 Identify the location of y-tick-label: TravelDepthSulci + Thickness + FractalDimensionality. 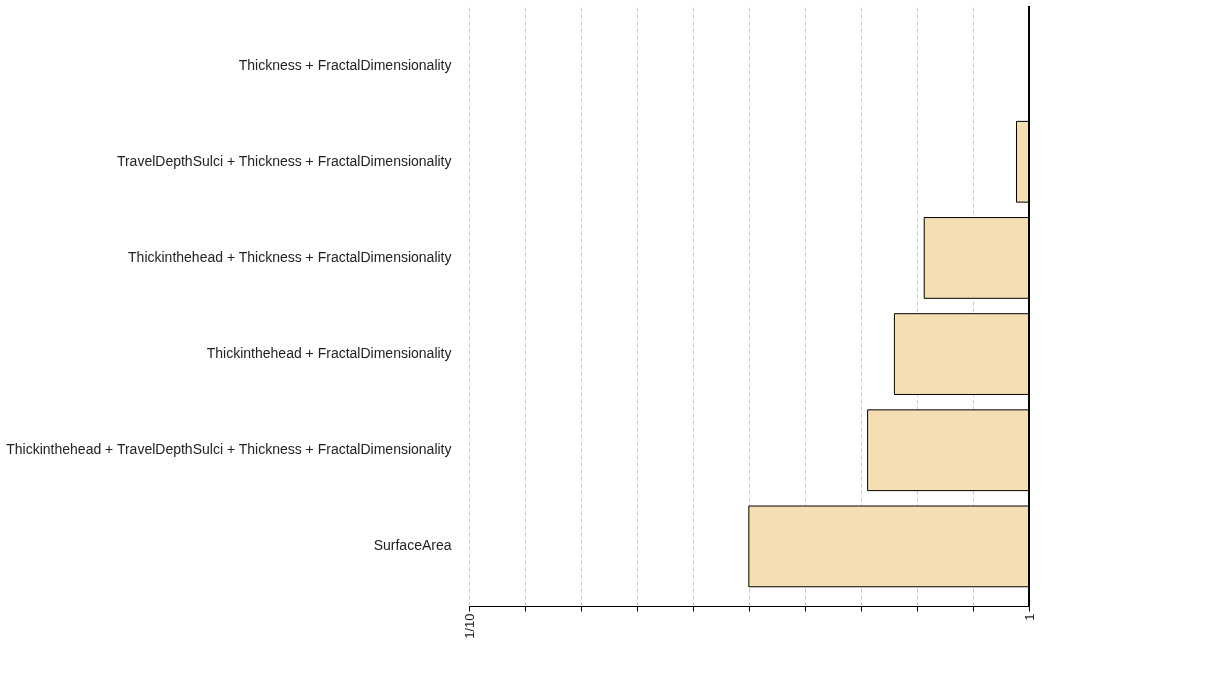
(284, 160).